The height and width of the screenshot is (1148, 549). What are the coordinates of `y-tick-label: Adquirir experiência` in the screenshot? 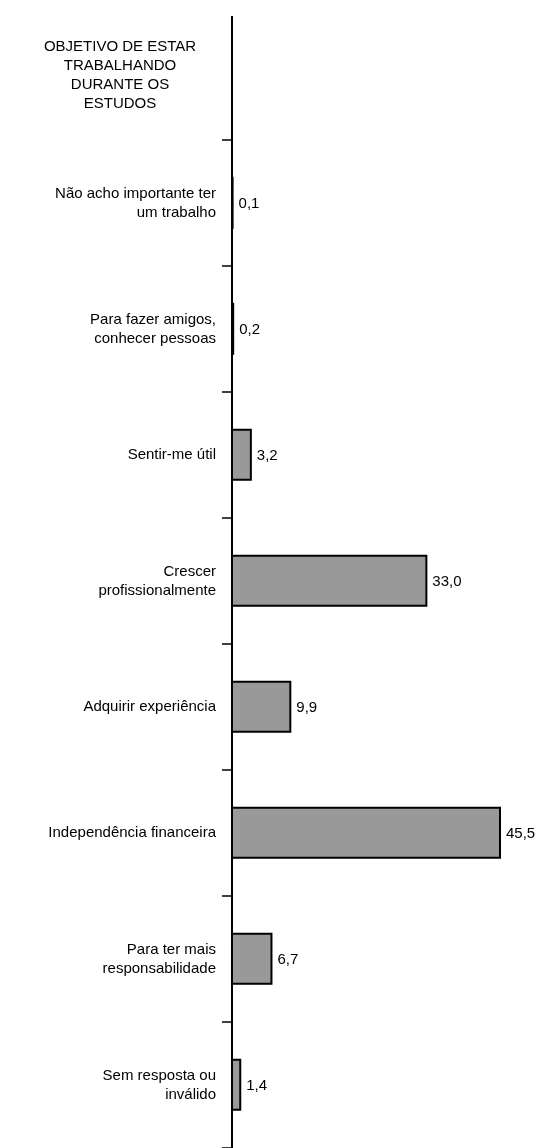 It's located at (150, 705).